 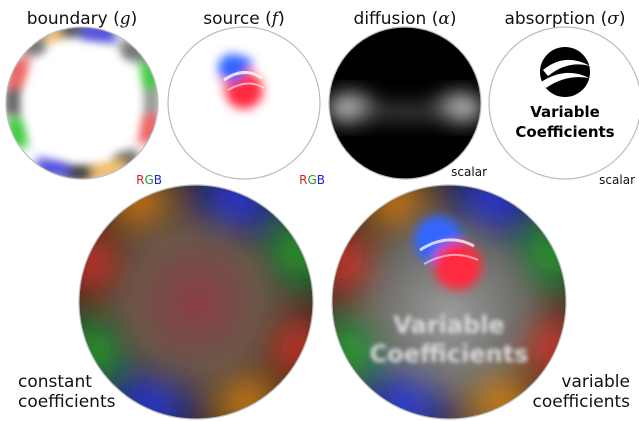 What do you see at coordinates (617, 180) in the screenshot?
I see `absorption-scalar-tag: scalar` at bounding box center [617, 180].